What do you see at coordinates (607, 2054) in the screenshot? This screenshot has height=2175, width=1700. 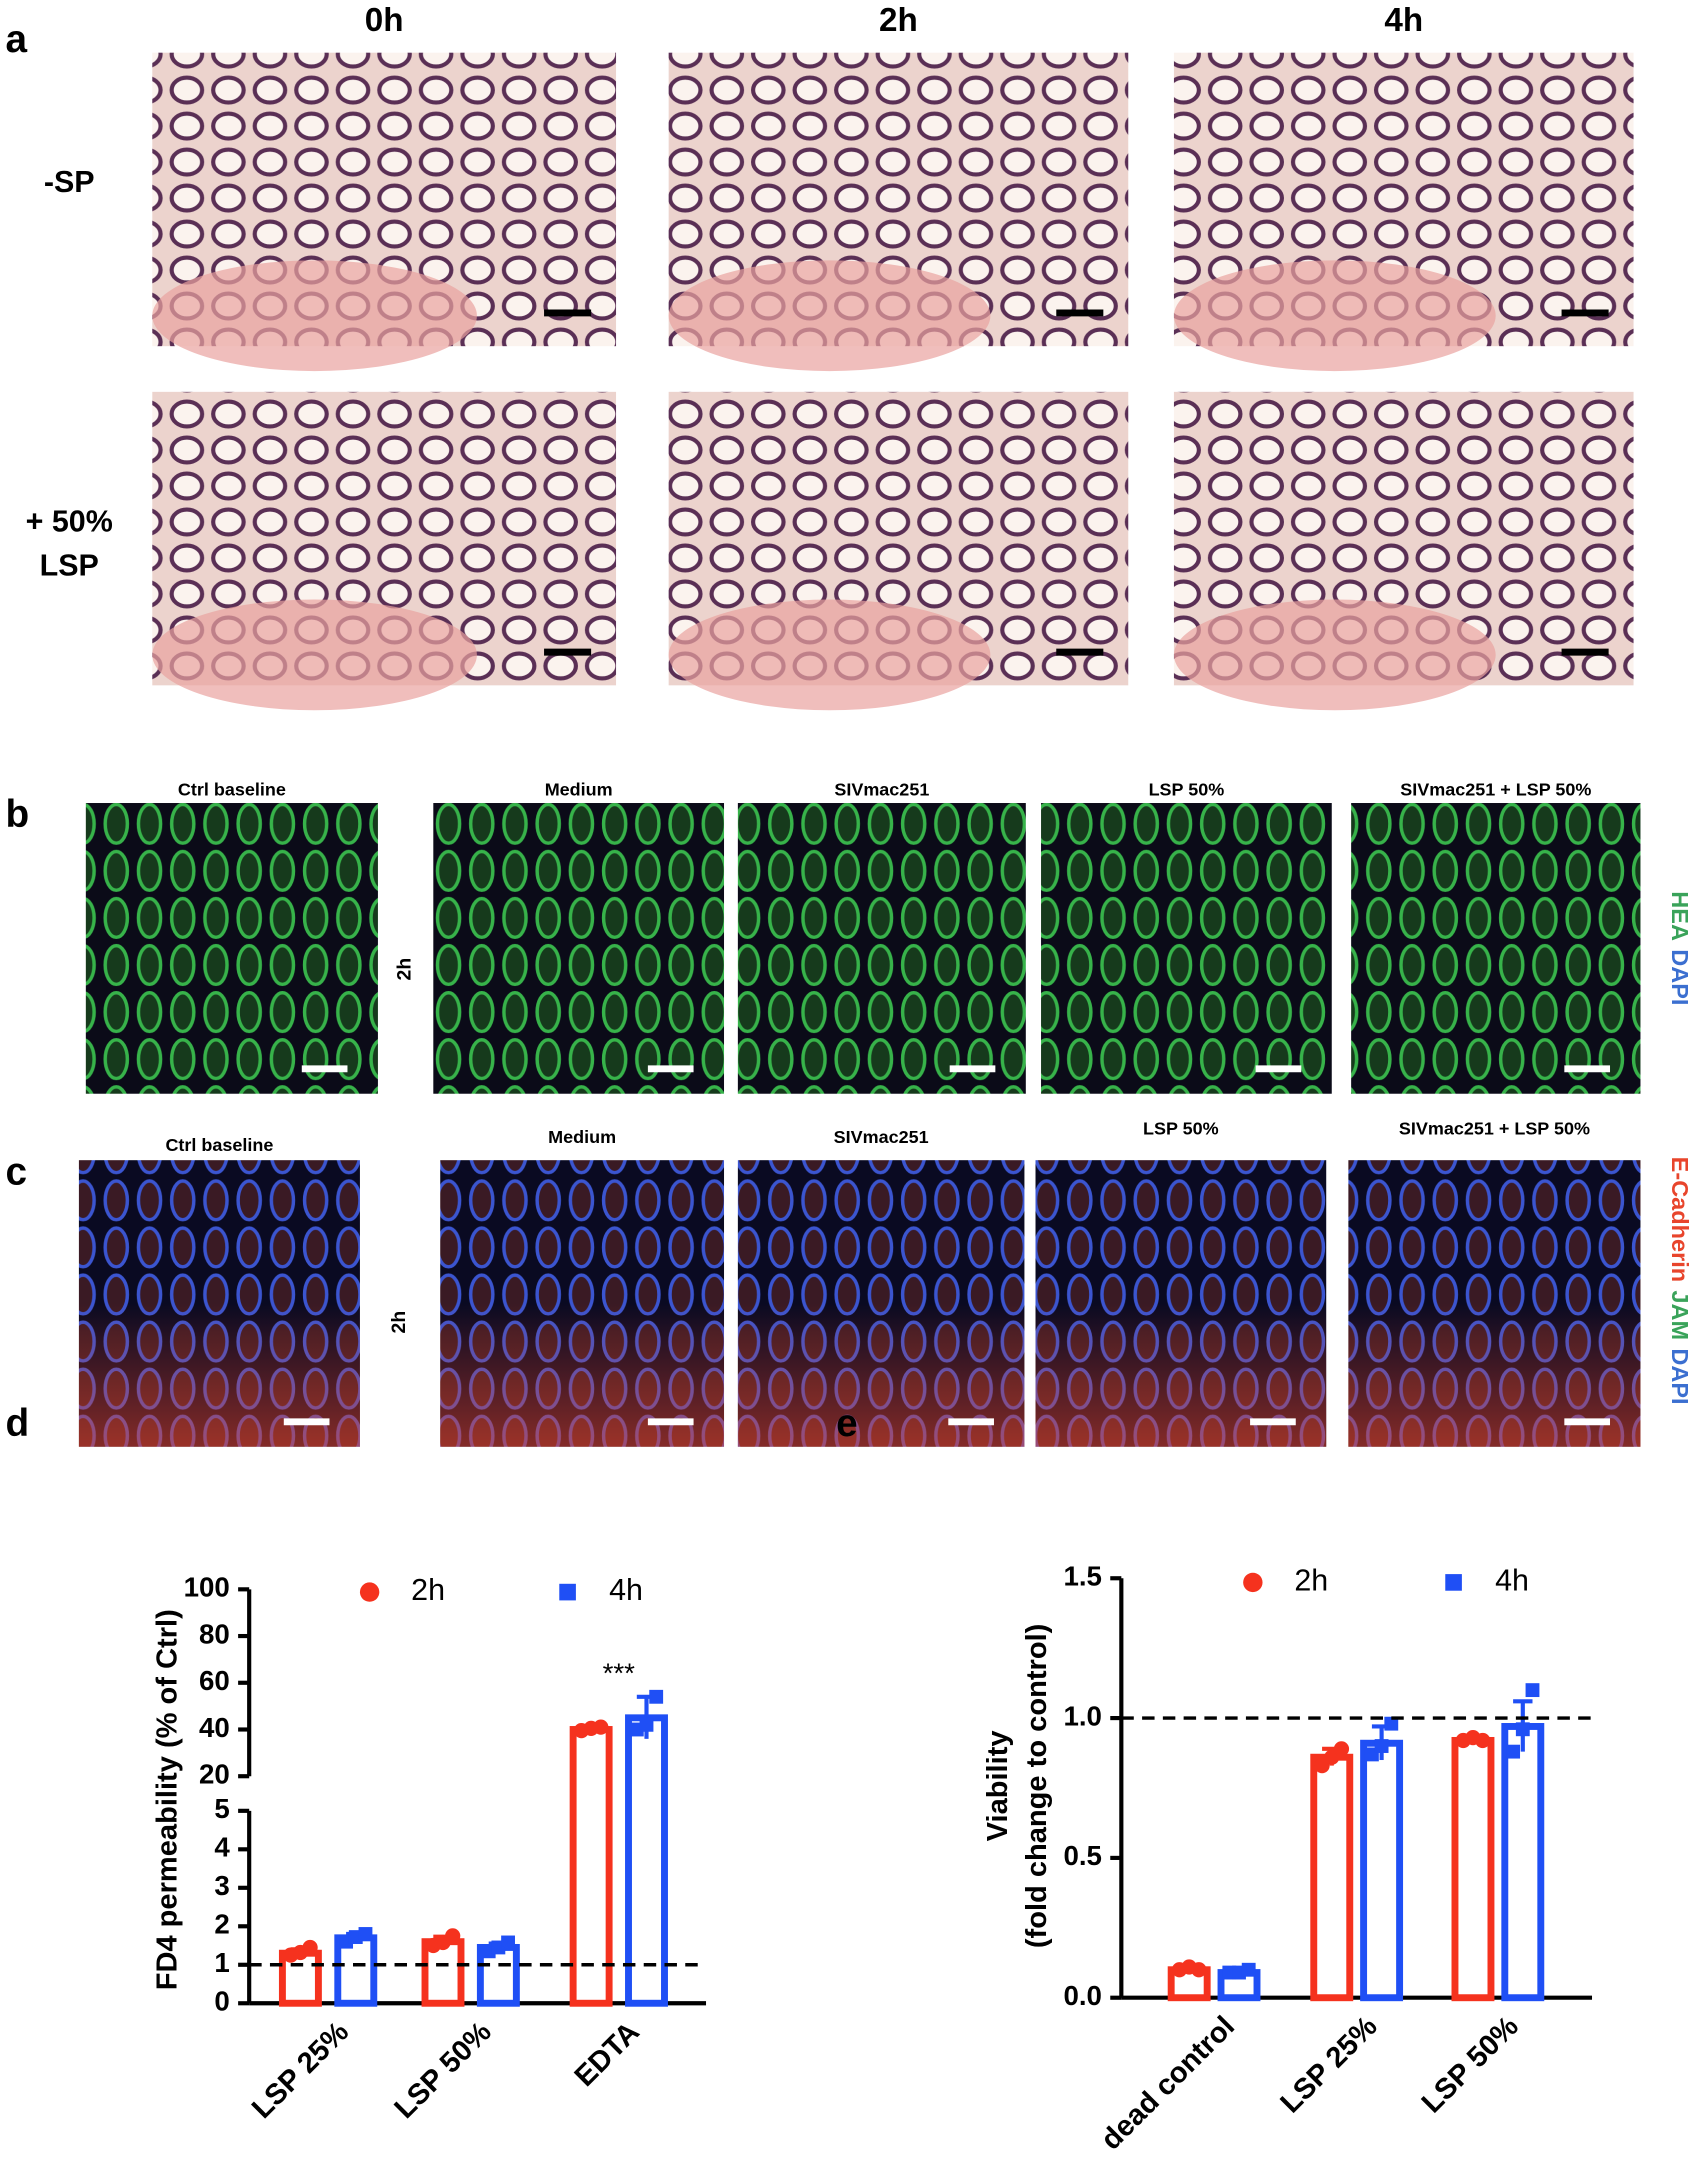 I see `x-tick-label: EDTA` at bounding box center [607, 2054].